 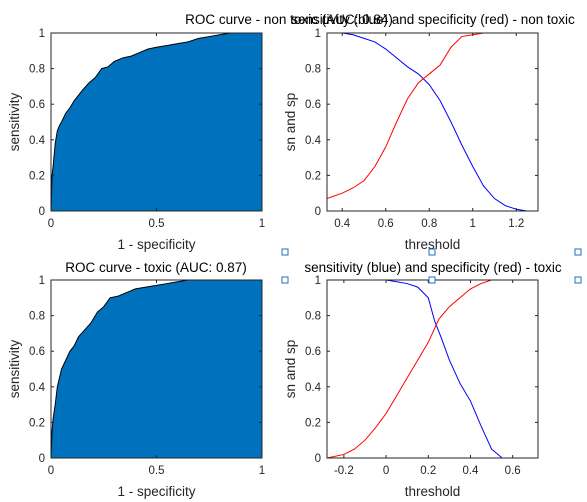 What do you see at coordinates (516, 224) in the screenshot?
I see `x-tick-label: 1.2` at bounding box center [516, 224].